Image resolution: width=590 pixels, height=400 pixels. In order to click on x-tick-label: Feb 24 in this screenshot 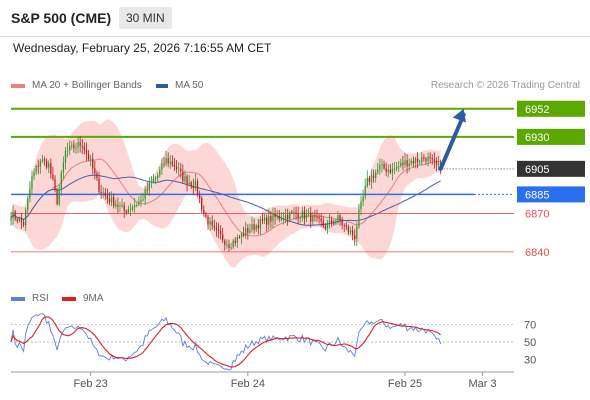, I will do `click(248, 384)`.